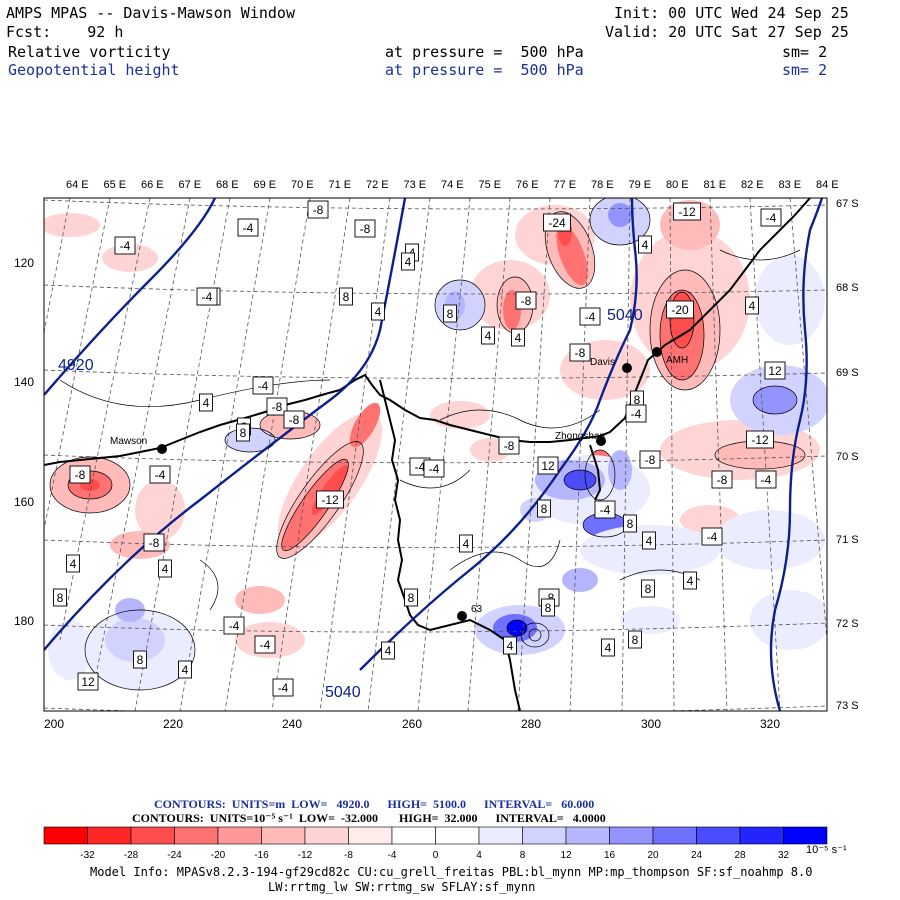  Describe the element at coordinates (770, 724) in the screenshot. I see `x-axis-label: 320` at that location.